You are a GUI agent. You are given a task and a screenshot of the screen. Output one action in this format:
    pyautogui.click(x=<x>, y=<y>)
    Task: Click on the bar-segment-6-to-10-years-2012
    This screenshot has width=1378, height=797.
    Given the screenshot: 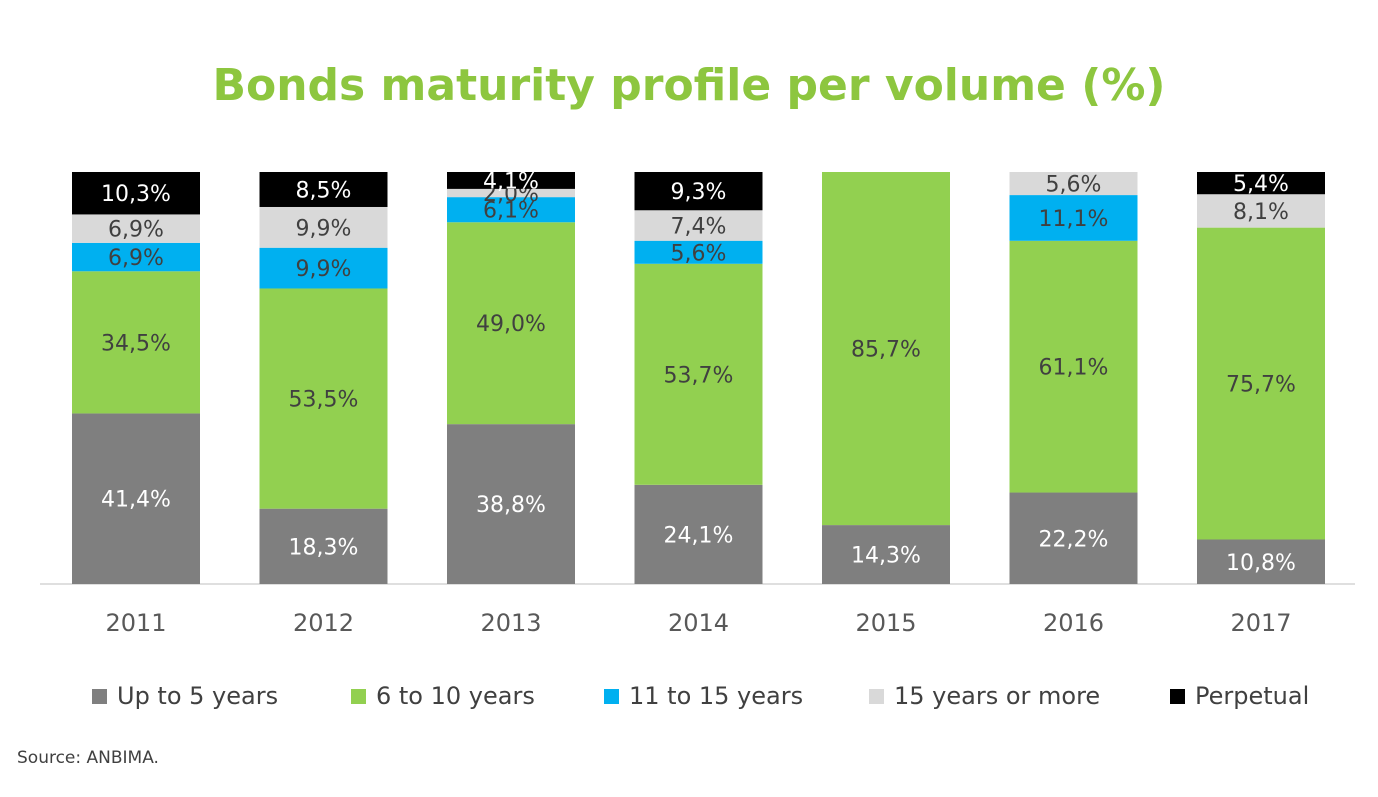 What is the action you would take?
    pyautogui.click(x=323, y=398)
    